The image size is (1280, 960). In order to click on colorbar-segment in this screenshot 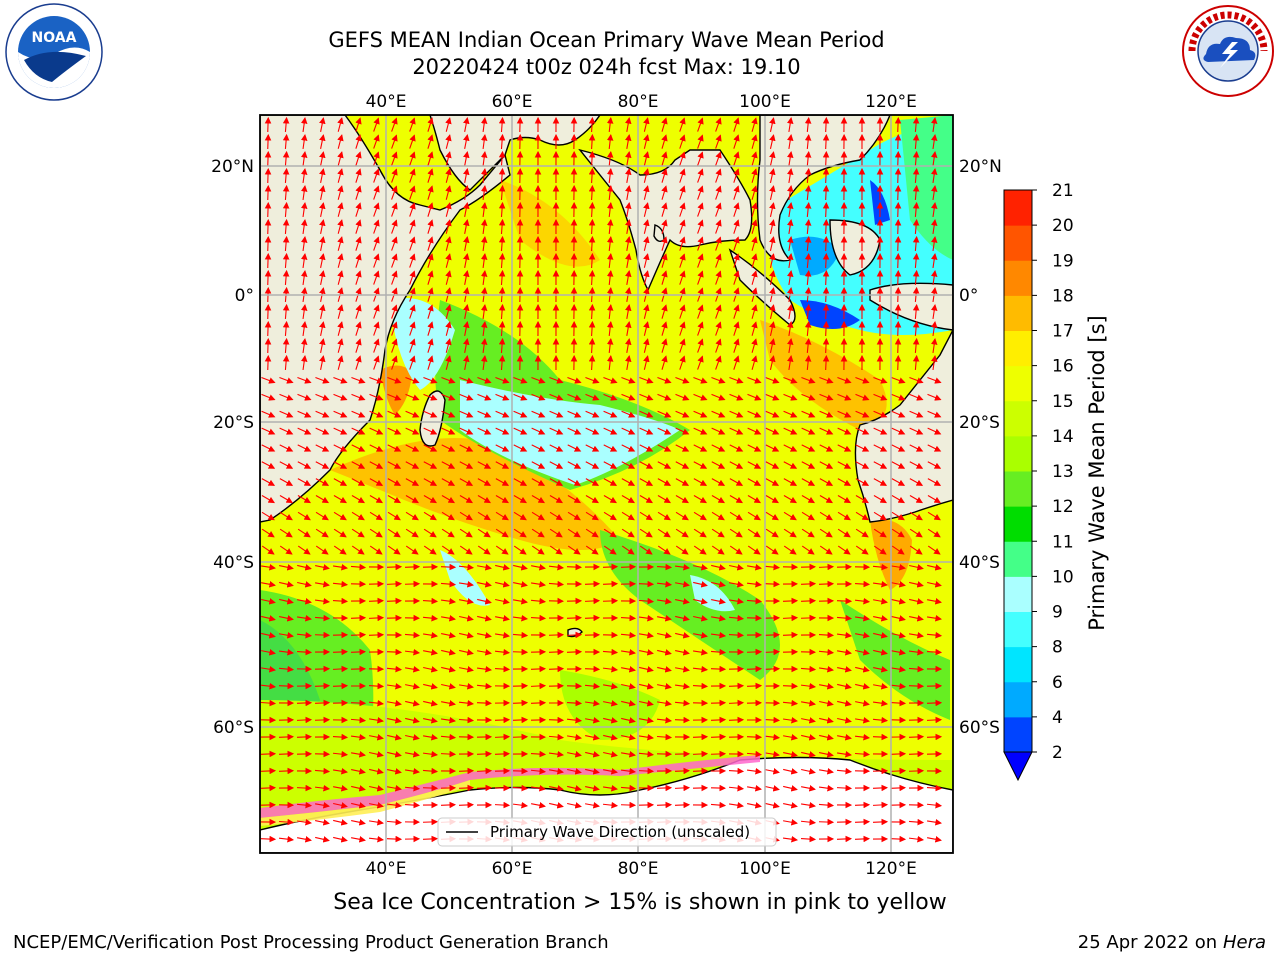, I will do `click(1018, 383)`.